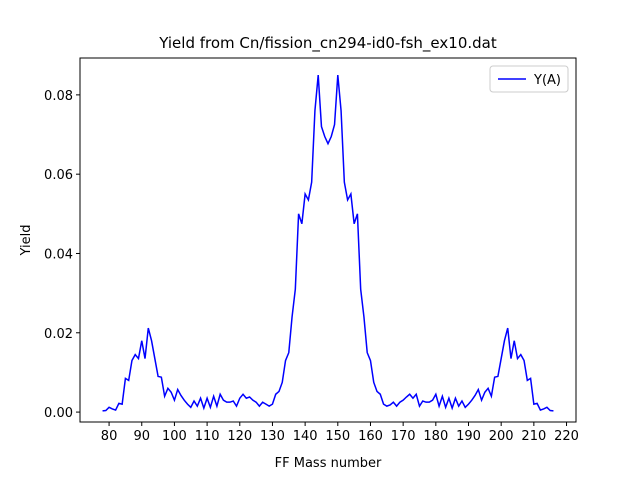  Describe the element at coordinates (305, 436) in the screenshot. I see `x-tick-label: 140` at that location.